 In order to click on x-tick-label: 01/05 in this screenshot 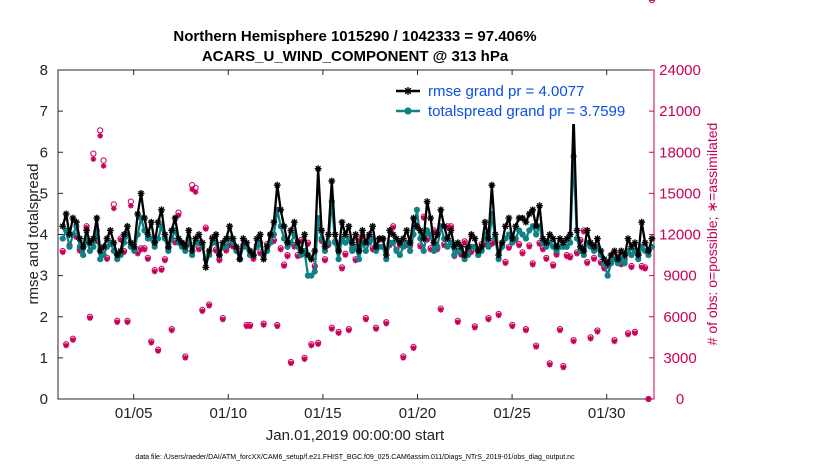, I will do `click(134, 413)`.